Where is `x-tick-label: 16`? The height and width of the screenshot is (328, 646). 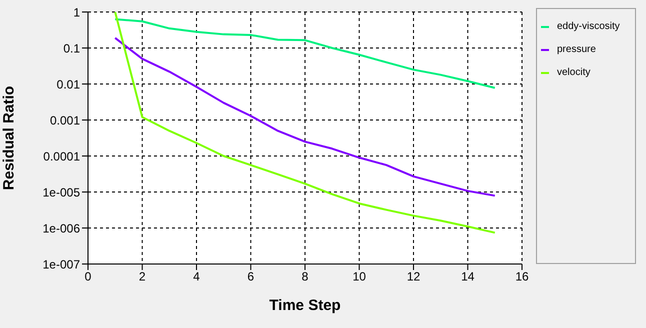
x-tick-label: 16 is located at coordinates (522, 277).